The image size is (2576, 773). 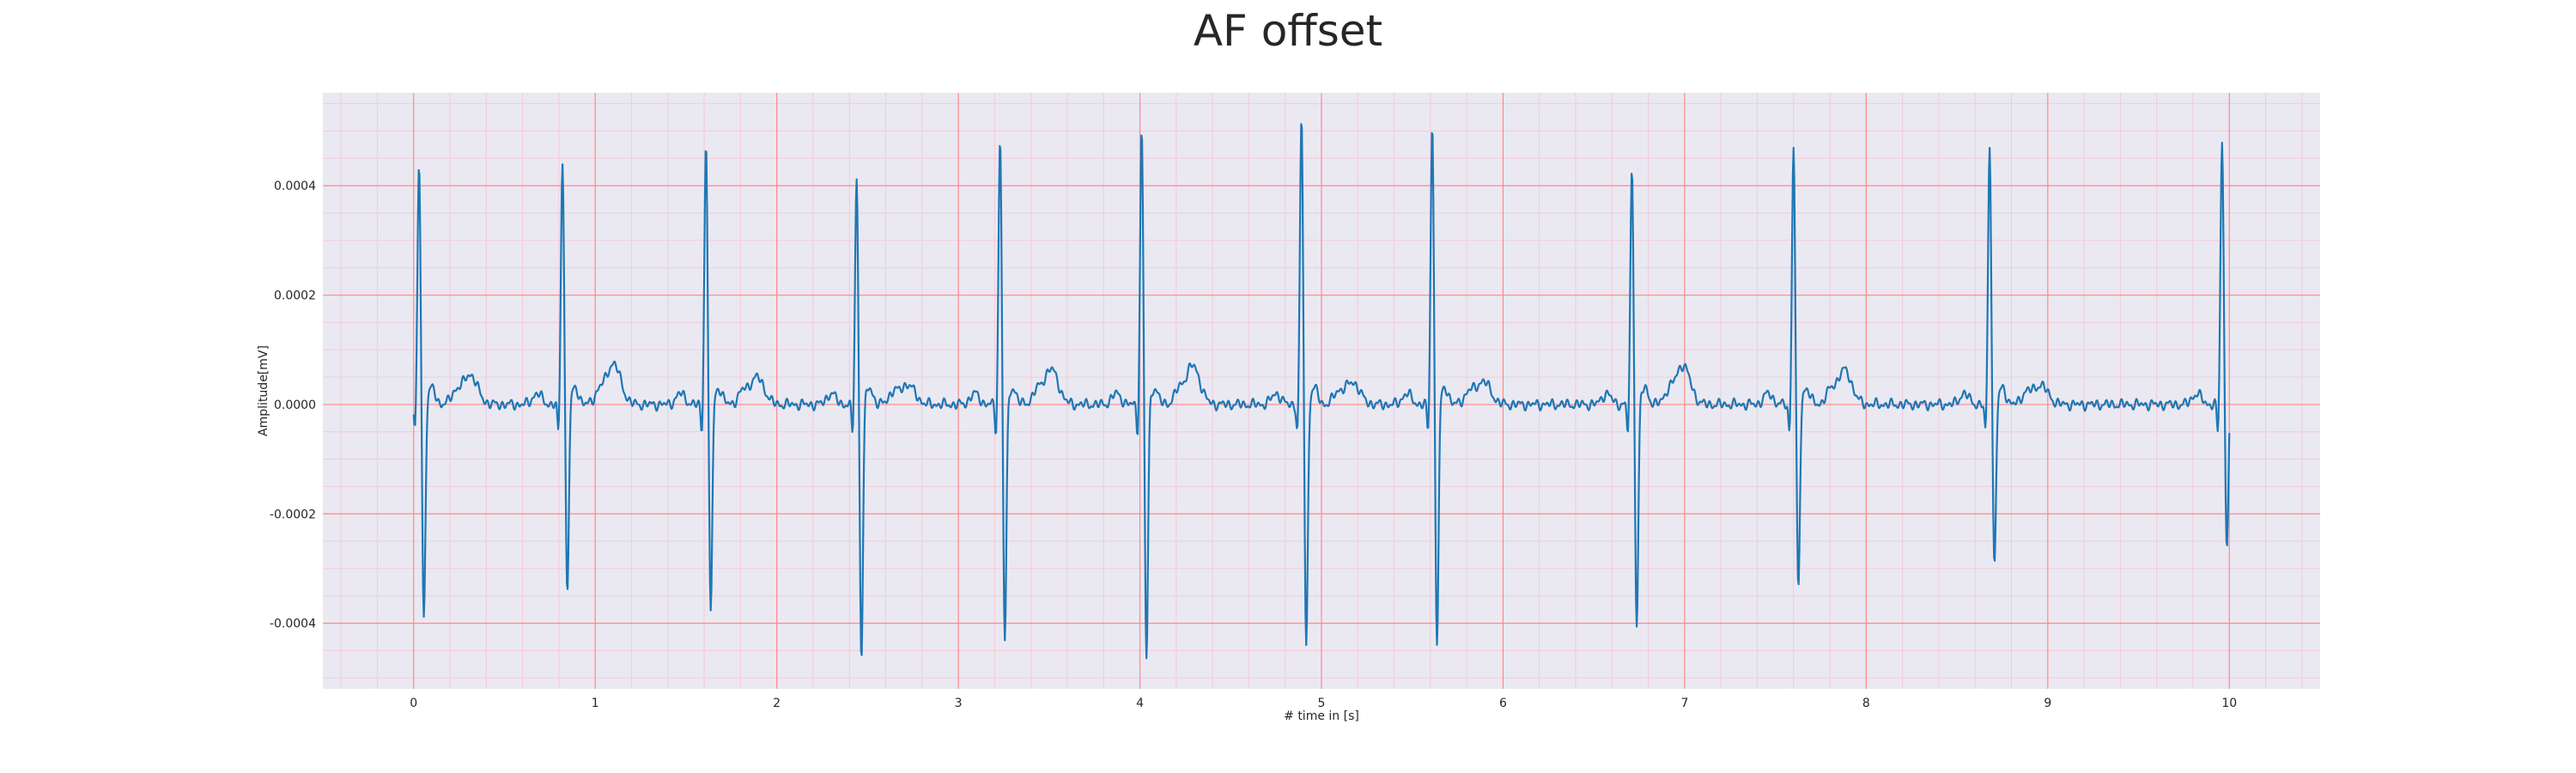 I want to click on x-tick-label: 5, so click(x=1322, y=703).